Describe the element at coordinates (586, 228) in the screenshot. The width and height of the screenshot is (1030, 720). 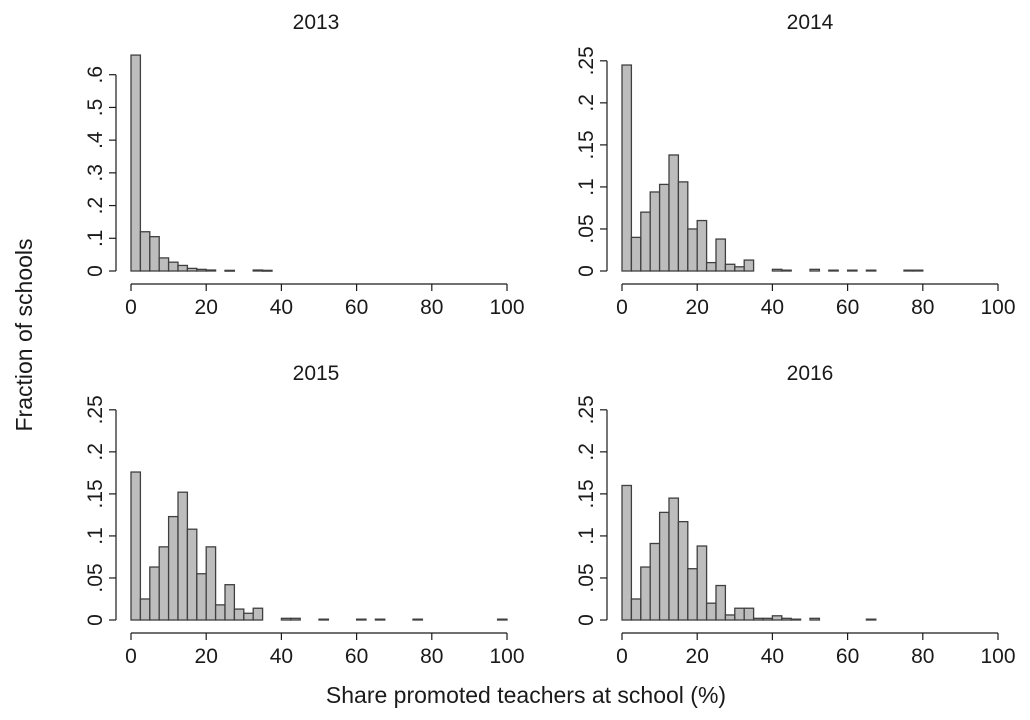
I see `y-tick-label: .05` at that location.